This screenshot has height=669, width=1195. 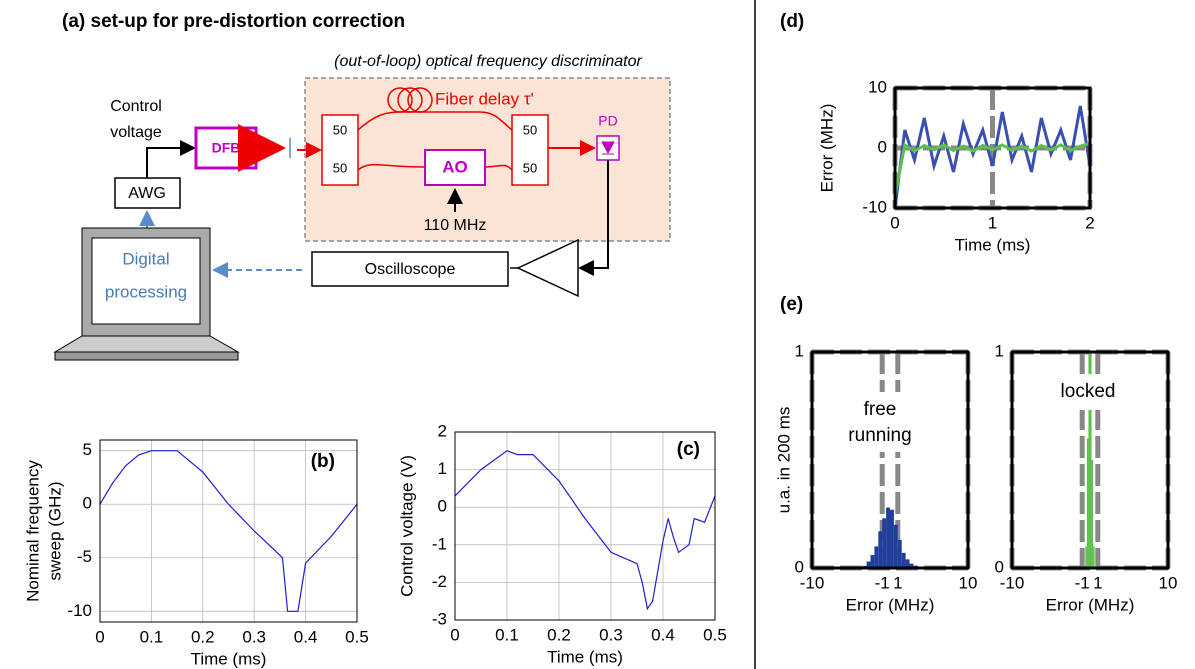 What do you see at coordinates (439, 618) in the screenshot?
I see `y-tick-label: -3` at bounding box center [439, 618].